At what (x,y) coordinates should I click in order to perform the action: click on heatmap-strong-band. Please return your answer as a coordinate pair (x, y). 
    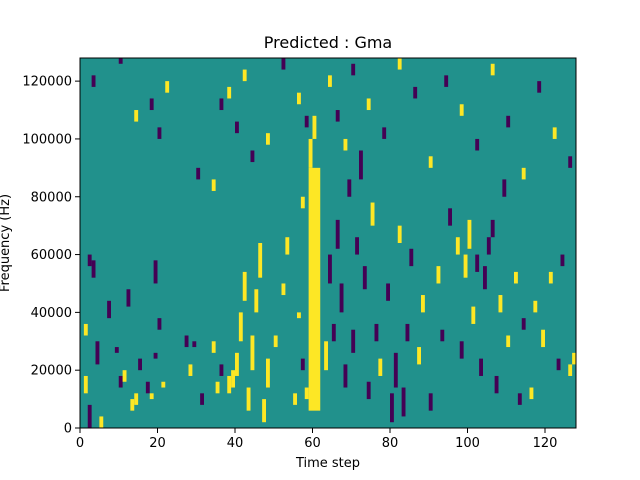
    Looking at the image, I should click on (314, 289).